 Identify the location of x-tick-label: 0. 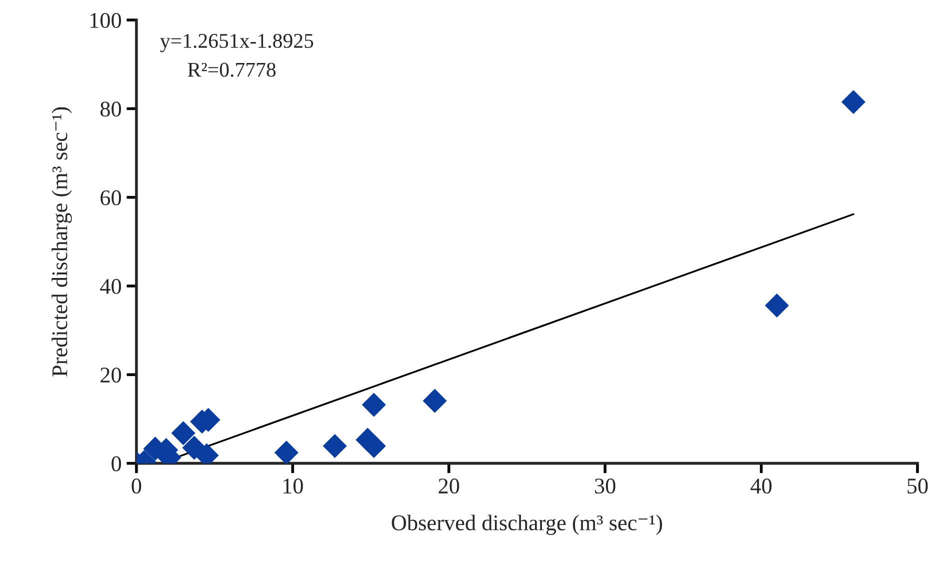
(137, 486).